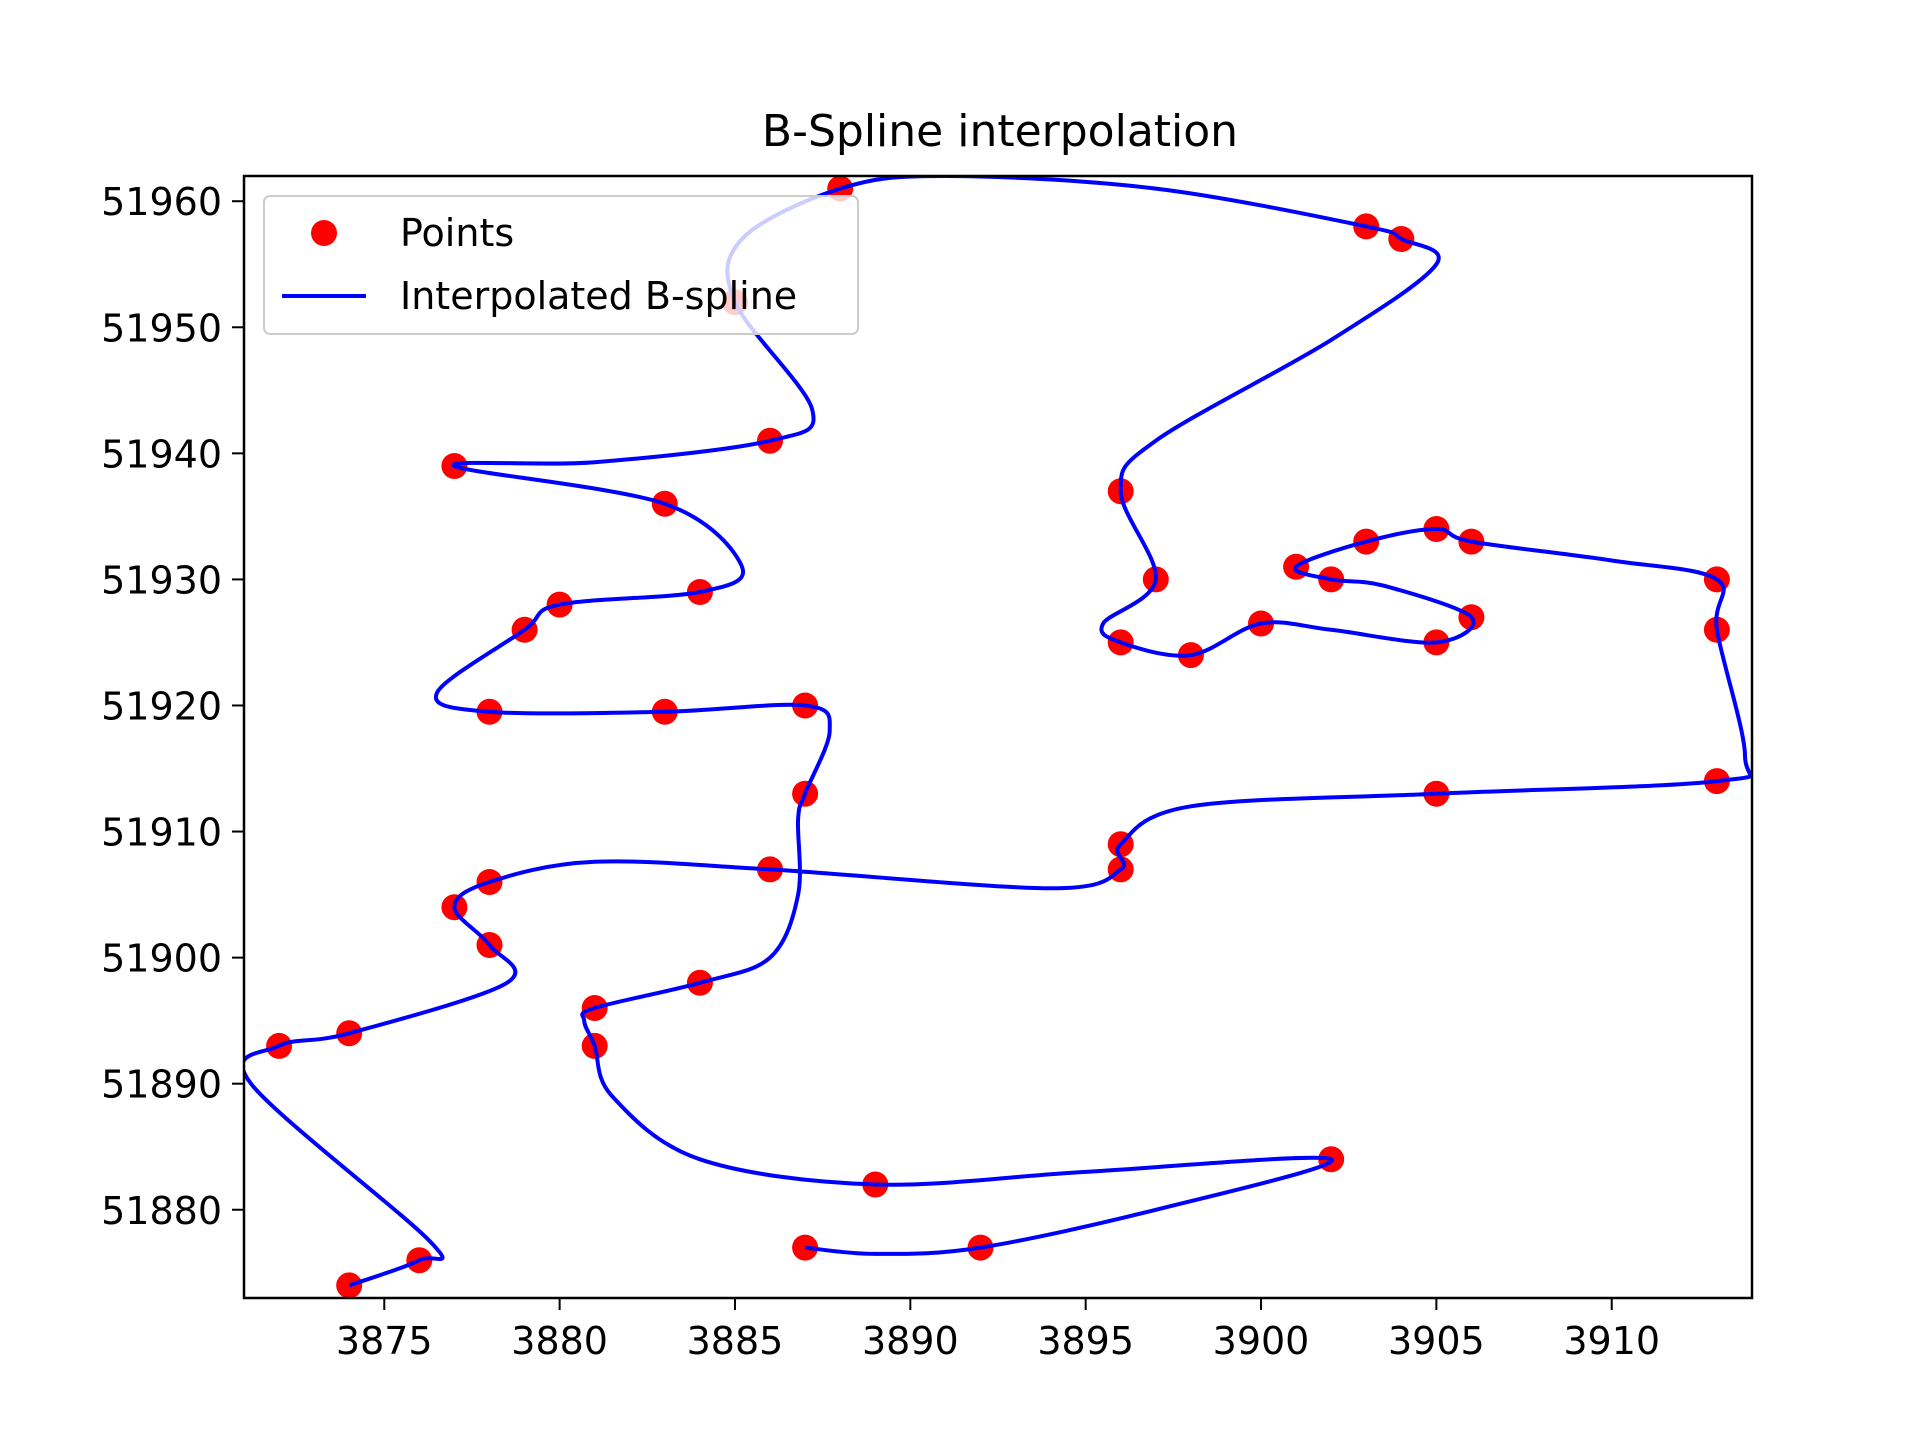  I want to click on legend-label-points: Points, so click(457, 233).